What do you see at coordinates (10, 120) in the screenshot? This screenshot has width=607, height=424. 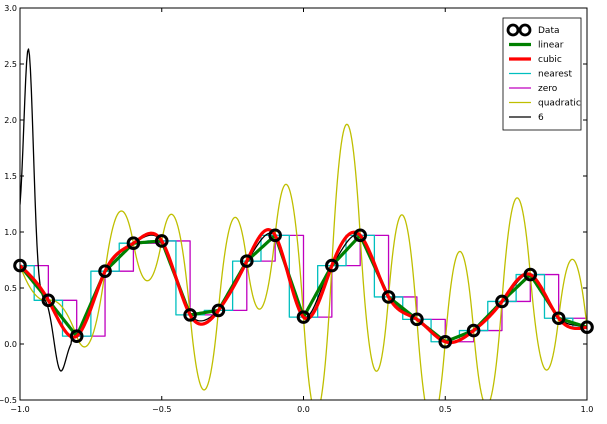 I see `y-tick-label: 2.0` at bounding box center [10, 120].